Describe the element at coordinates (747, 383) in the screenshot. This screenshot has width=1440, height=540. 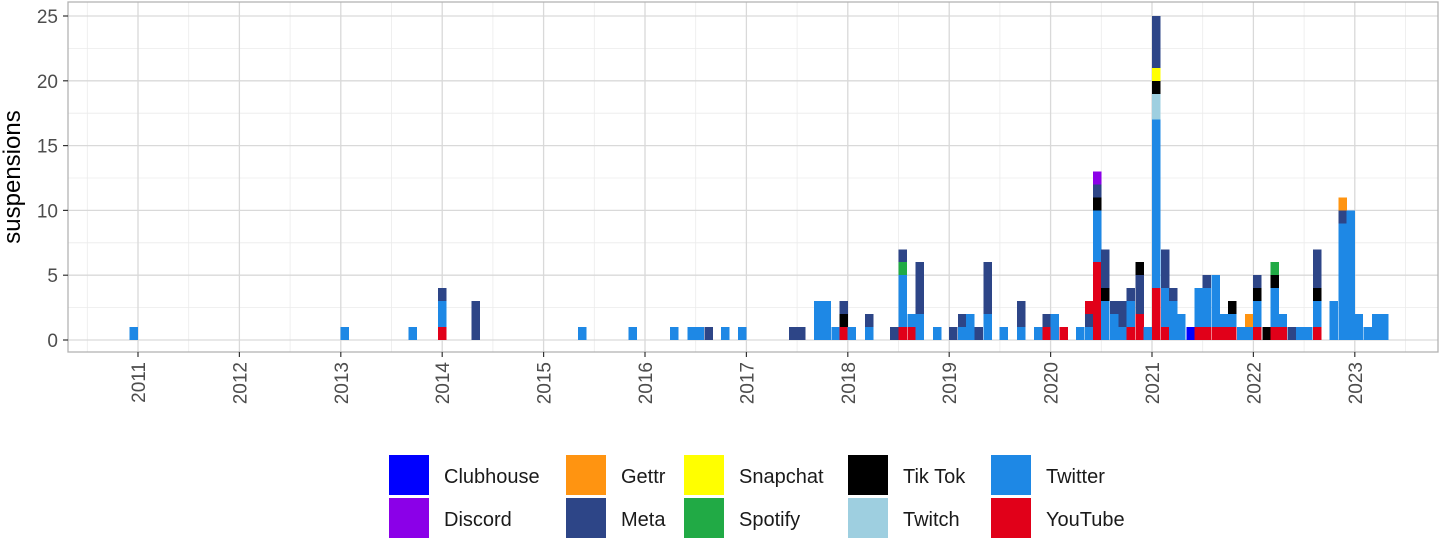
I see `x-tick-label: 2017` at that location.